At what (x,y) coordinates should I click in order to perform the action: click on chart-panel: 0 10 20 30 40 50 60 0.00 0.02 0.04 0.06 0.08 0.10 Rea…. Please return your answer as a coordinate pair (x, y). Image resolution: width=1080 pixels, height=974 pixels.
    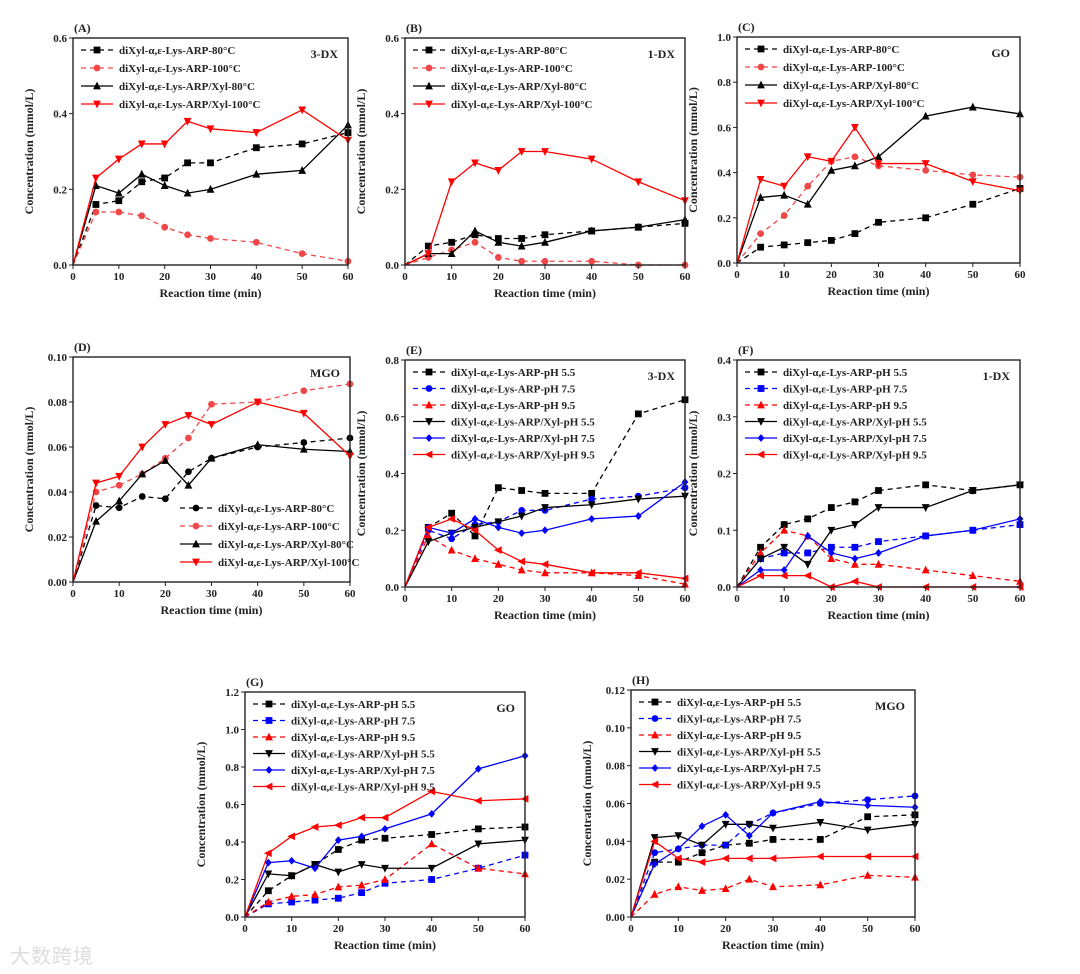
    Looking at the image, I should click on (190, 478).